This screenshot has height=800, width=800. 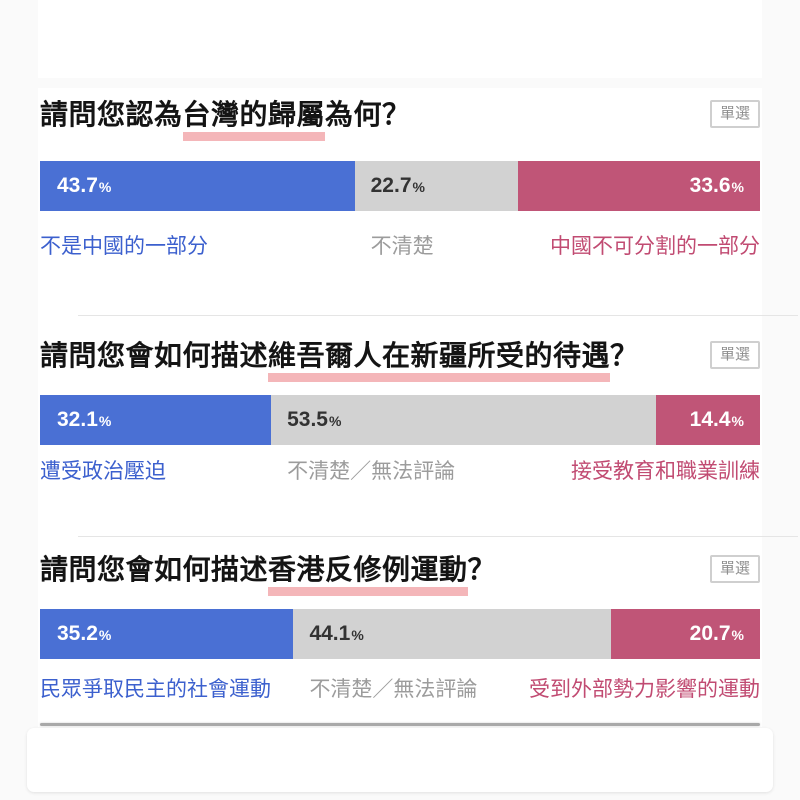 I want to click on bar-segment-option-b: 20.7%, so click(x=685, y=634).